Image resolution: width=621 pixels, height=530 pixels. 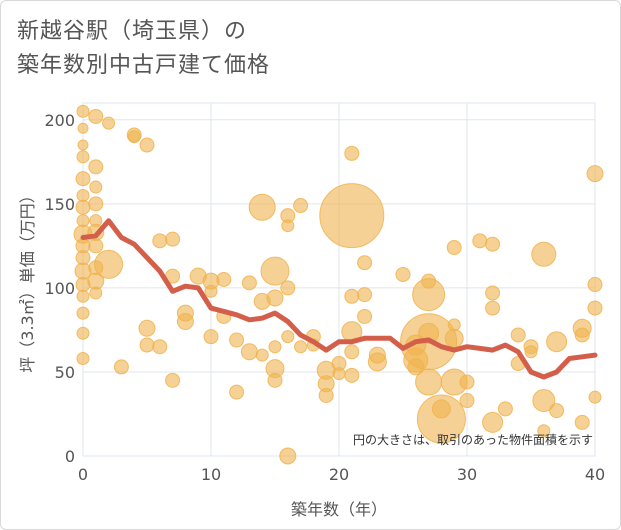 I want to click on y-tick-label: 50, so click(x=65, y=372).